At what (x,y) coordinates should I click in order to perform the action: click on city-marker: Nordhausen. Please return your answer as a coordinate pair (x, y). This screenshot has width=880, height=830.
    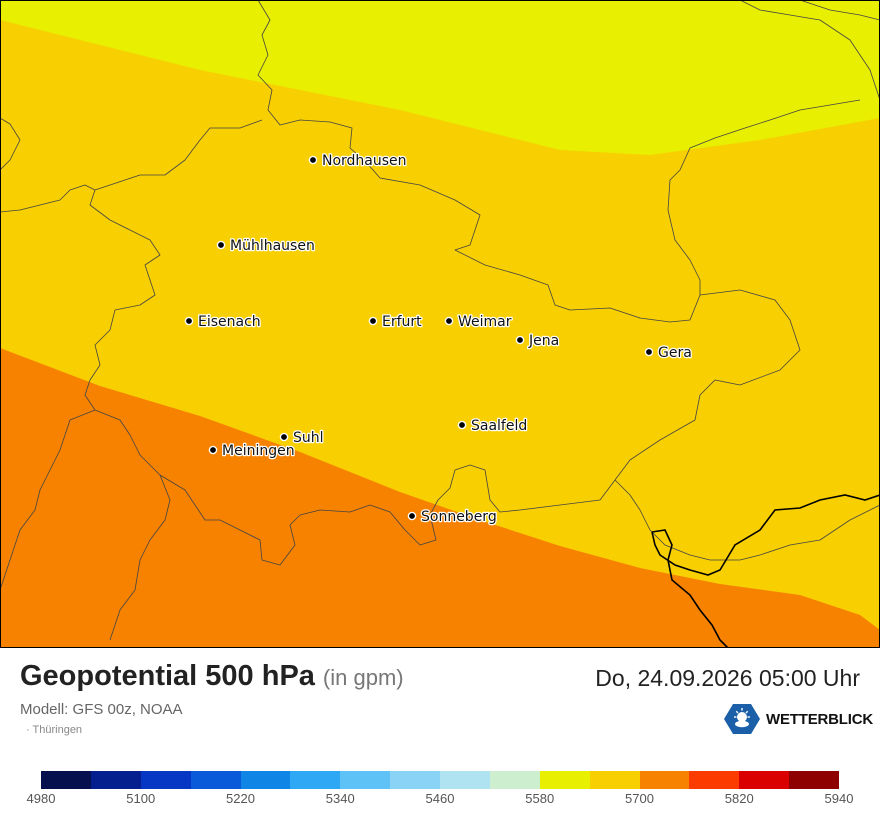
    Looking at the image, I should click on (358, 161).